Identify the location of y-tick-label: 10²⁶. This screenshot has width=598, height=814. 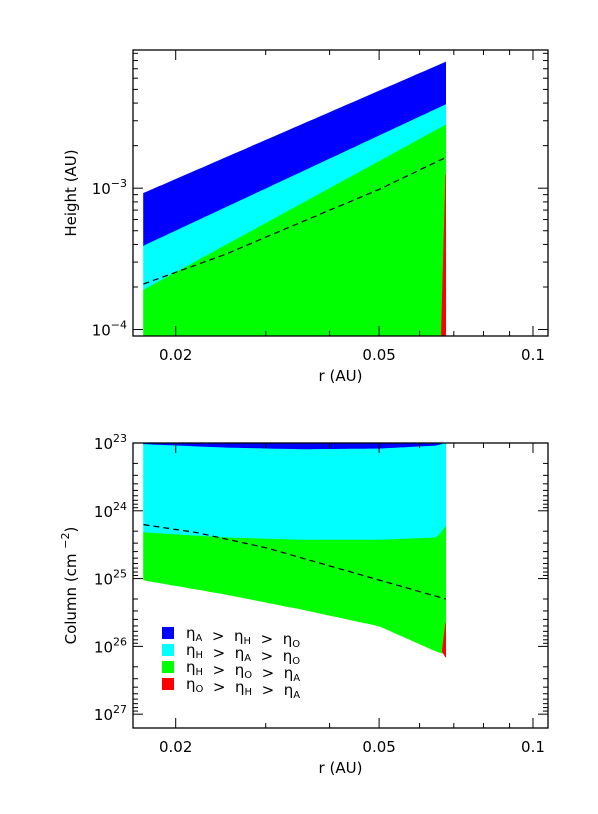
(110, 645).